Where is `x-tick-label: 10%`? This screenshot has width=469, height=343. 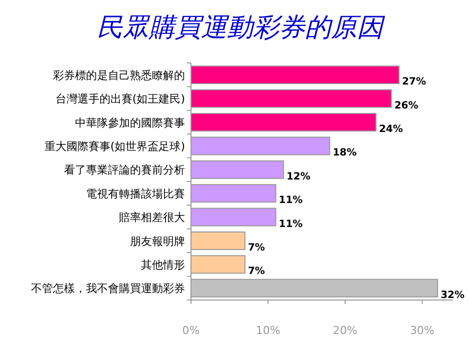 x-tick-label: 10% is located at coordinates (268, 330).